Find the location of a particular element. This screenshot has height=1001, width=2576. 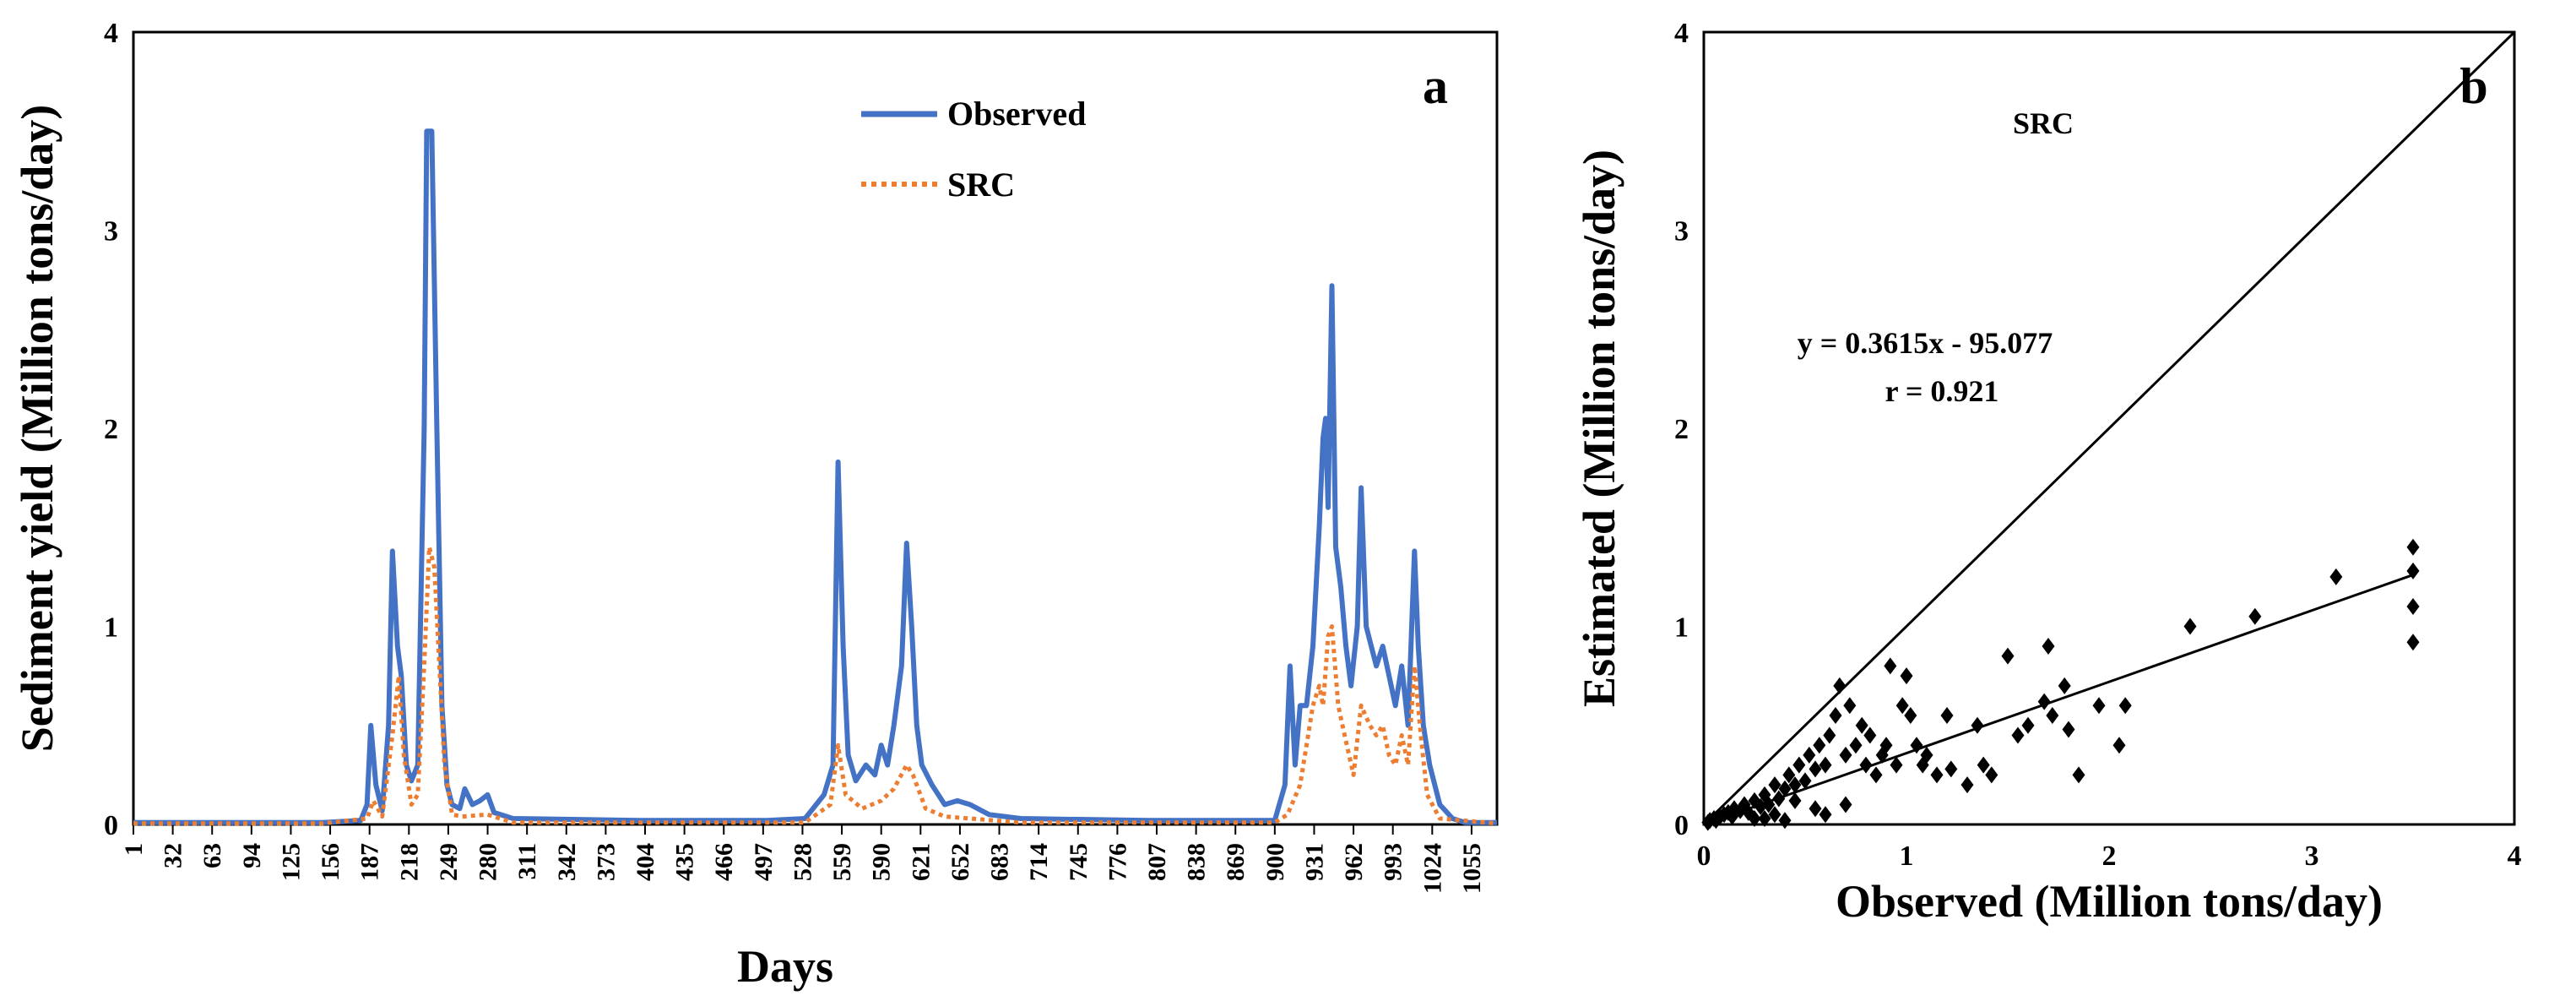

panel-b-points is located at coordinates (2060, 684).